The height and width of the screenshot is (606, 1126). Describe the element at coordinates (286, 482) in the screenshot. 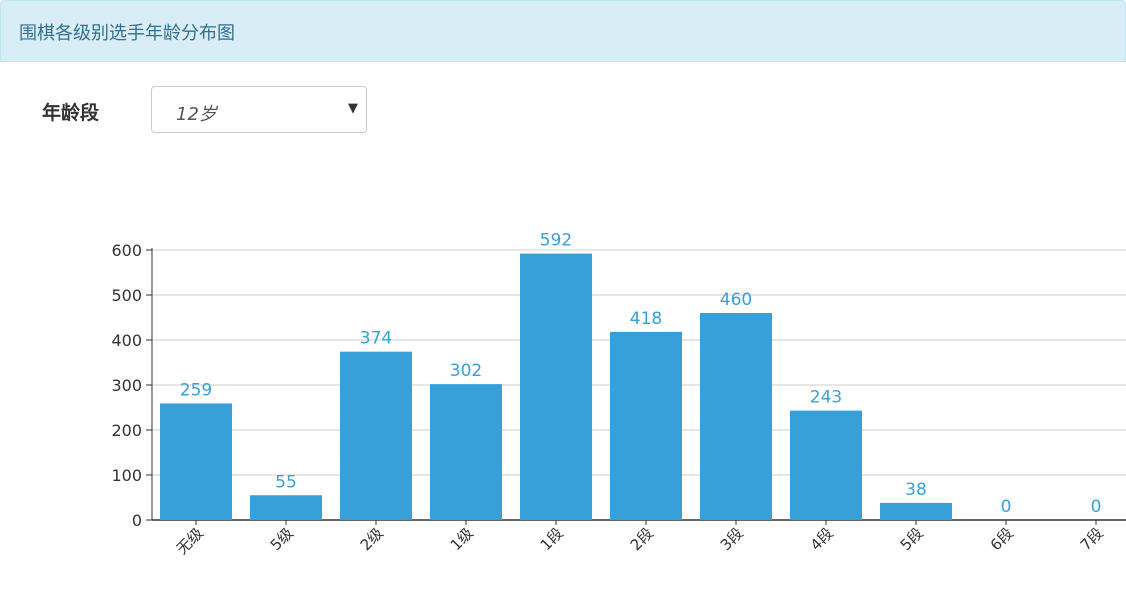

I see `data-label: 55` at that location.